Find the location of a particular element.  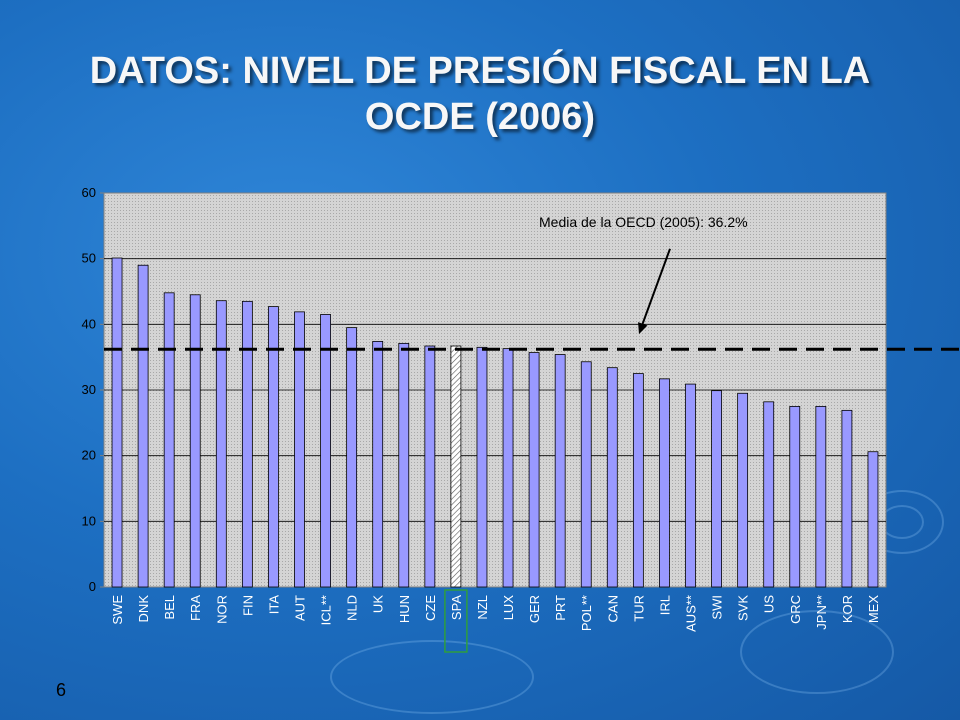

y-tick-label: 0 is located at coordinates (92, 586).